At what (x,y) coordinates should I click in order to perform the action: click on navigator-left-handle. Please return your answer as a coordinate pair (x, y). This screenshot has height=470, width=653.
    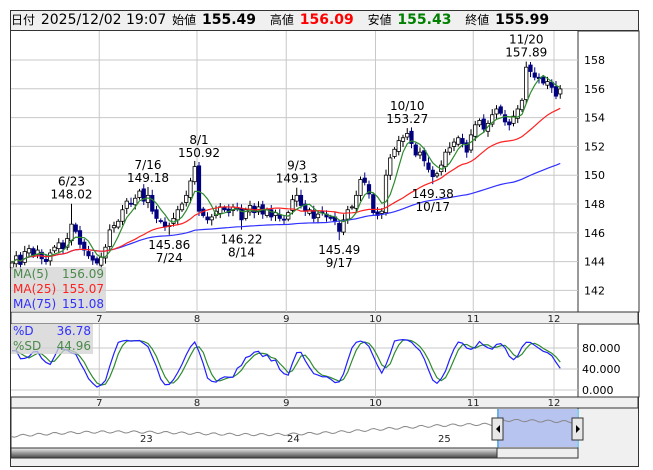
    Looking at the image, I should click on (497, 428).